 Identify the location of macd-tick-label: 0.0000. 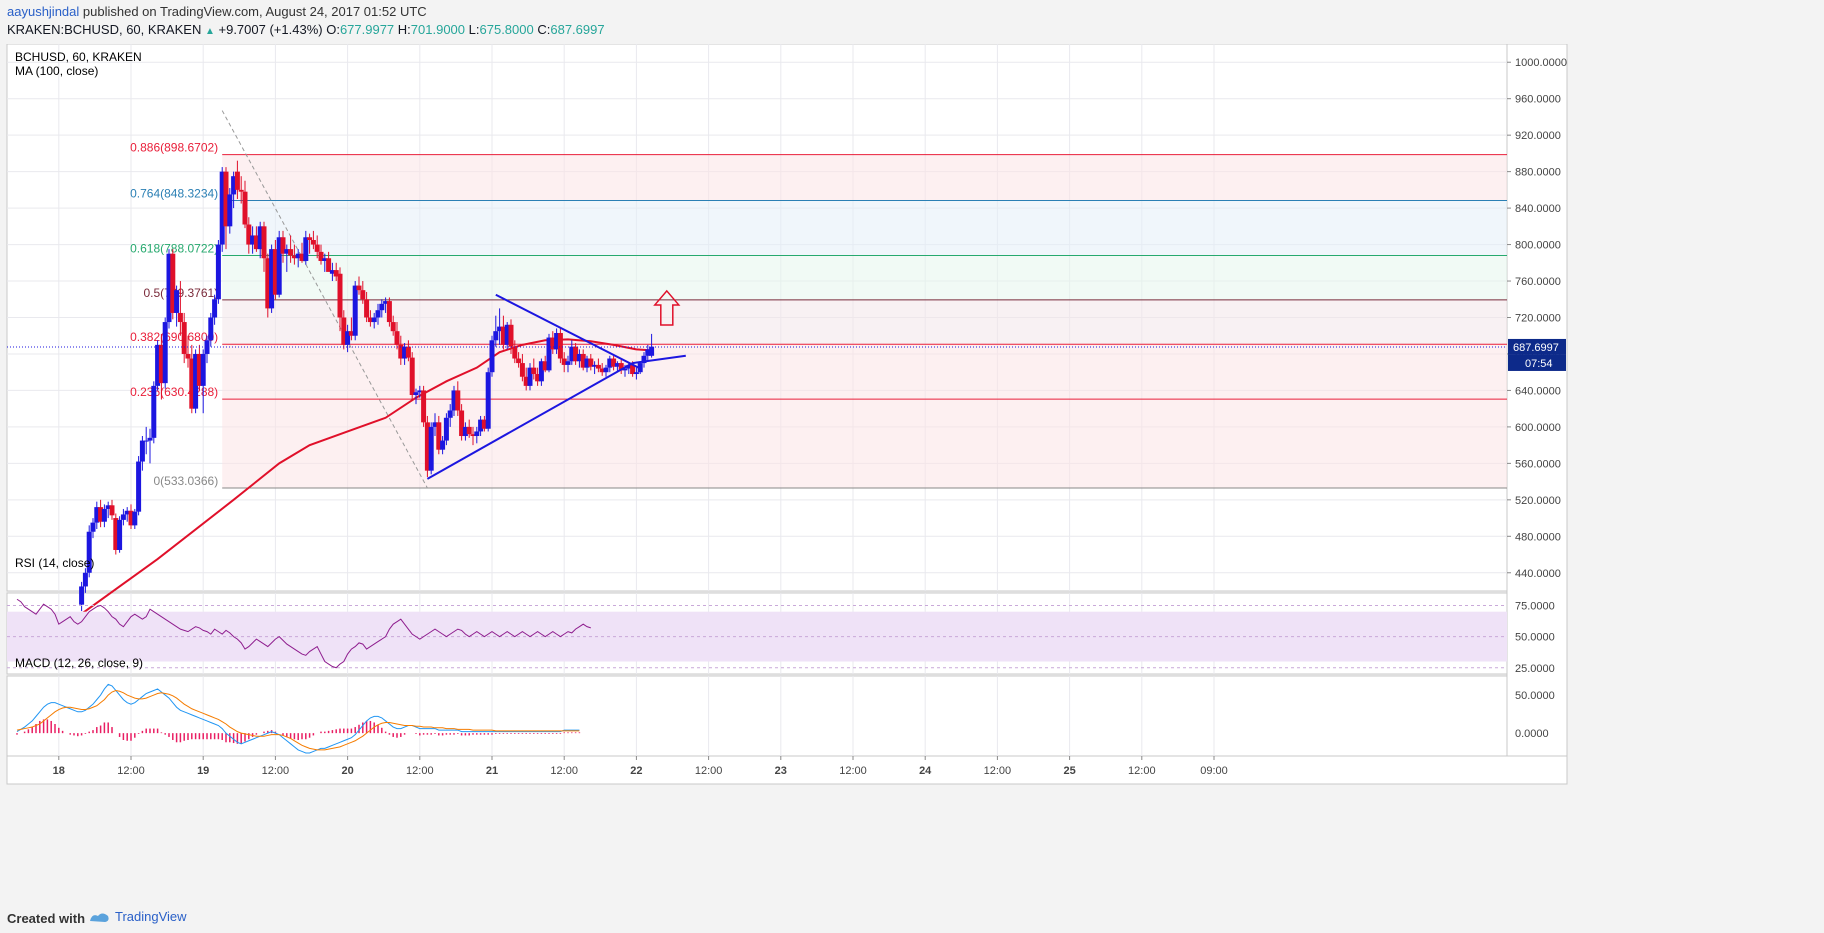
(1532, 734).